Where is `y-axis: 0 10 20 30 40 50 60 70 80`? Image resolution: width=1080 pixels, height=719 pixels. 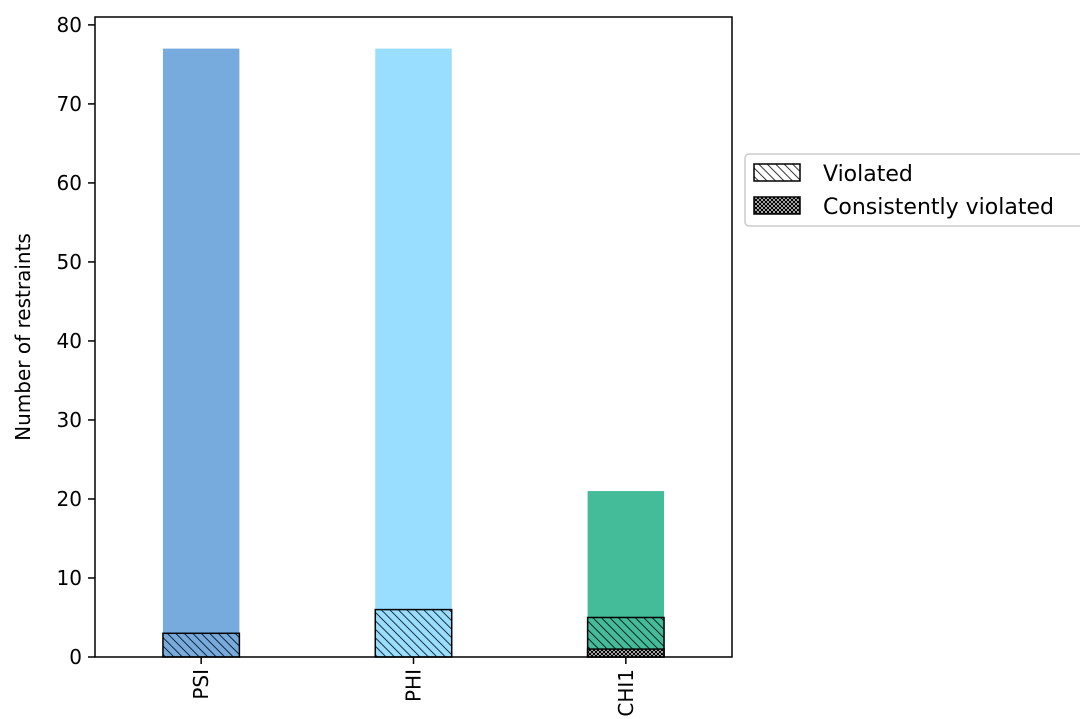 y-axis: 0 10 20 30 40 50 60 70 80 is located at coordinates (76, 341).